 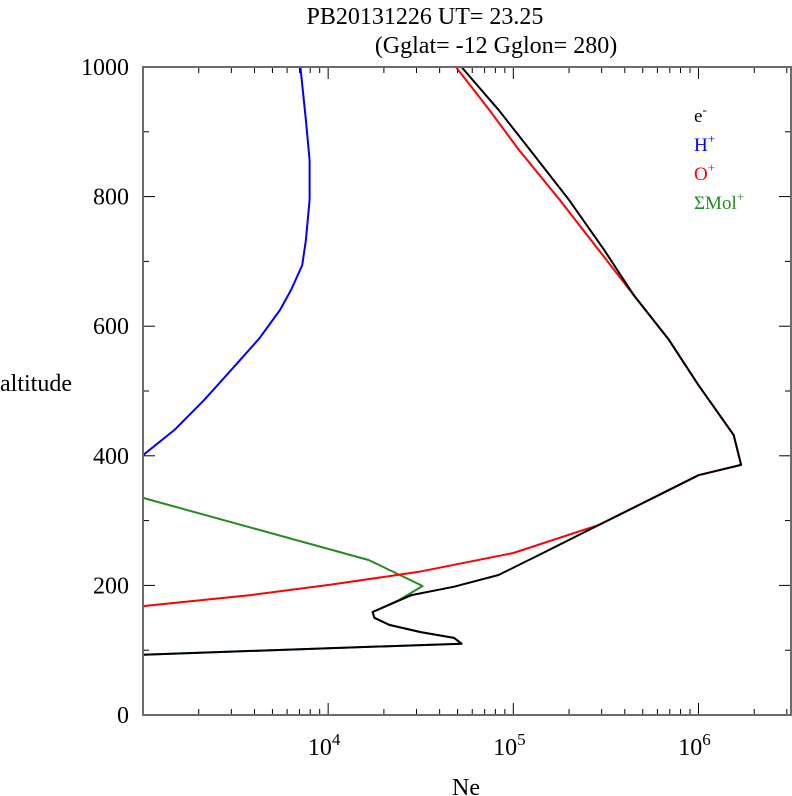 What do you see at coordinates (700, 114) in the screenshot?
I see `legend-entry: e-` at bounding box center [700, 114].